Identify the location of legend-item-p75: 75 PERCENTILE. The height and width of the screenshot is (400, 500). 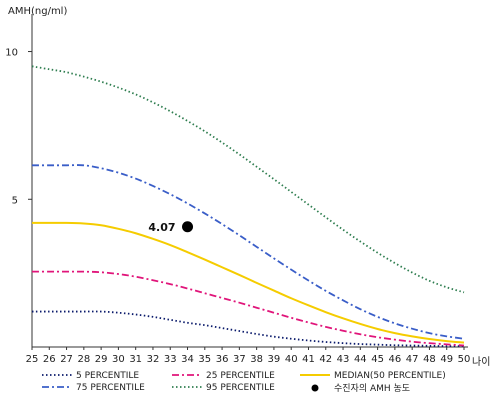
(93, 388).